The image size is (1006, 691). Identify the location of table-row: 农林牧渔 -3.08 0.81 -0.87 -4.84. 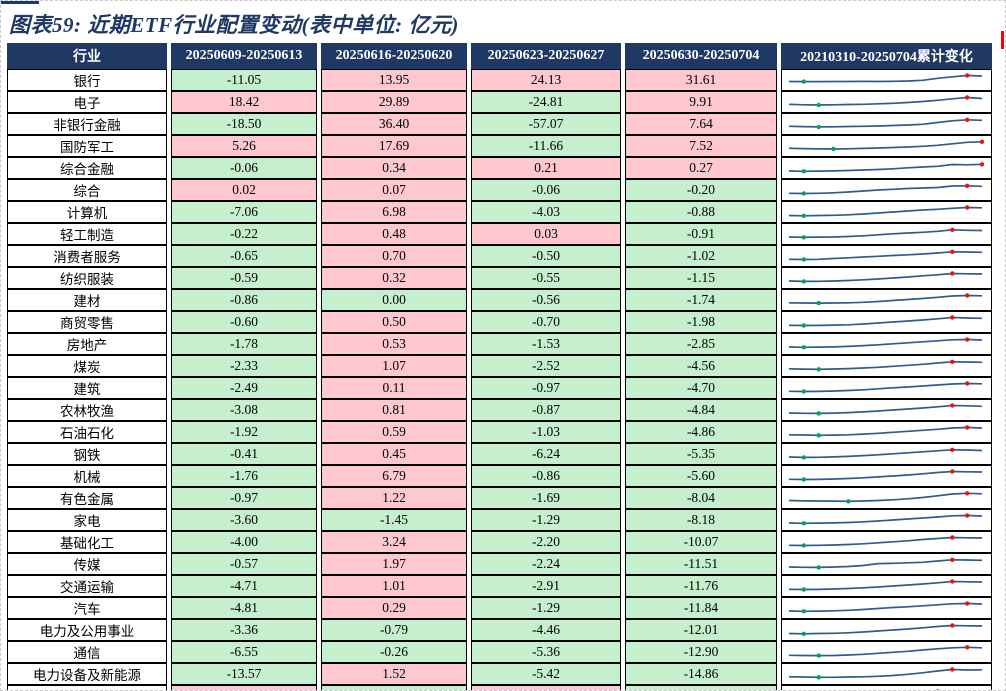
(499, 410).